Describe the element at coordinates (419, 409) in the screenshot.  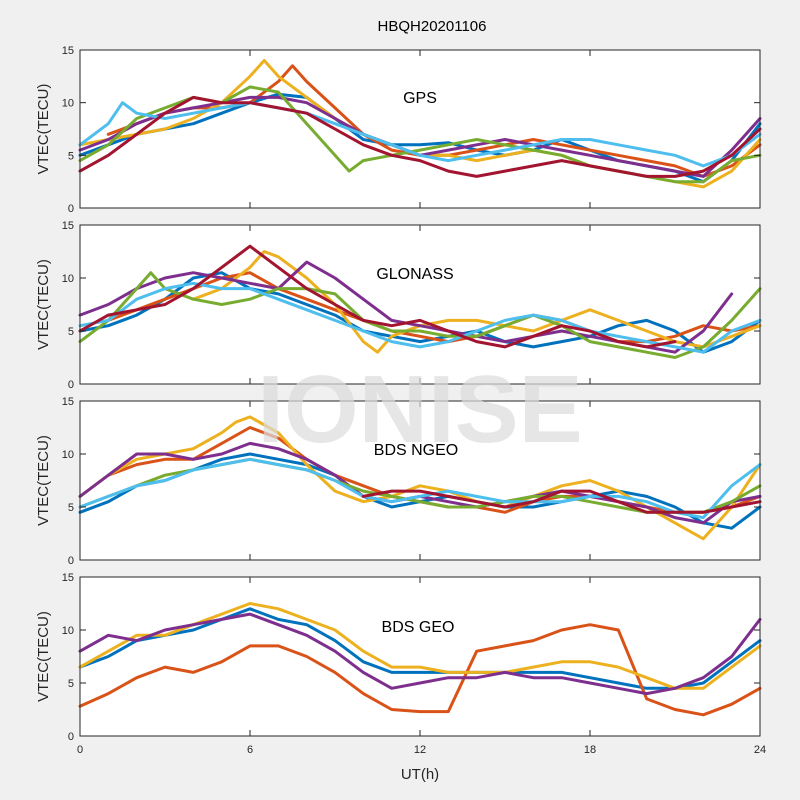
I see `watermark: IONISE` at that location.